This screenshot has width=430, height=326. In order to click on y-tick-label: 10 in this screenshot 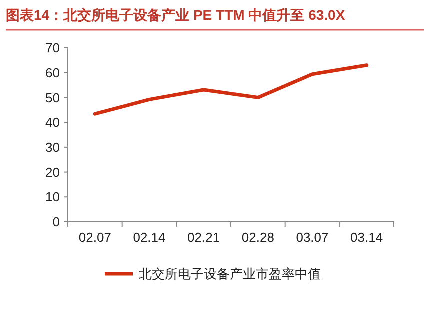, I will do `click(53, 197)`.